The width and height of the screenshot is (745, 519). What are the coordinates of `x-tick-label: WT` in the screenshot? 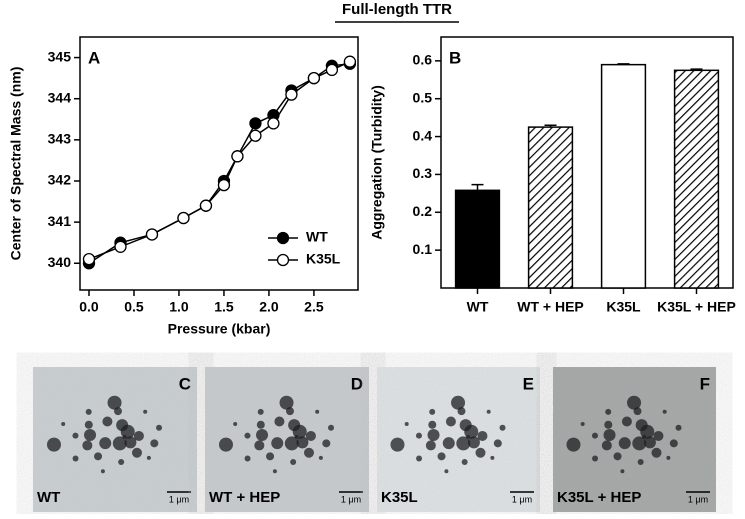 It's located at (478, 307).